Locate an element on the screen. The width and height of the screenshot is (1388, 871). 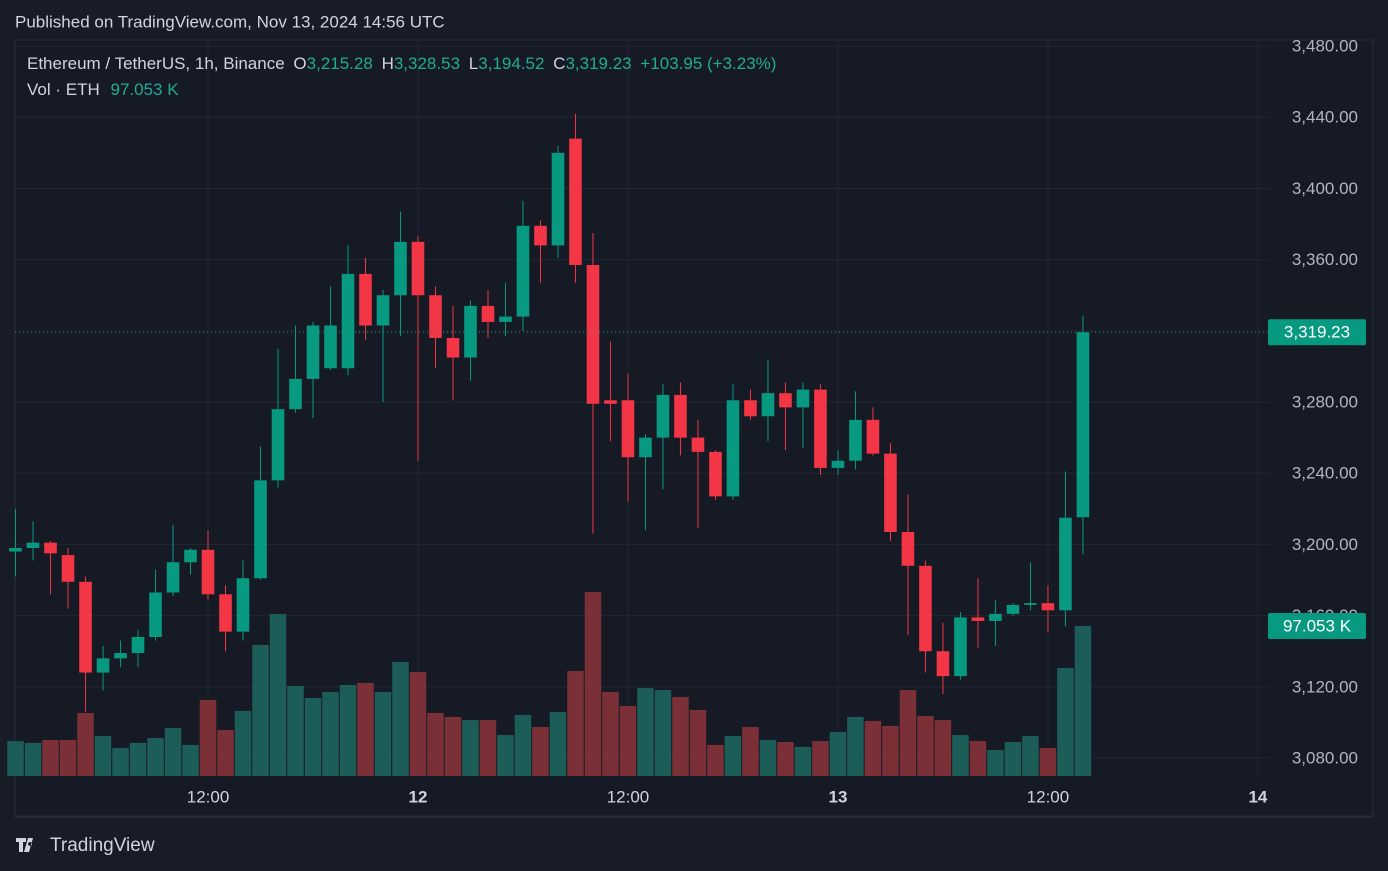
price-tag: 3,319.23 is located at coordinates (1317, 332).